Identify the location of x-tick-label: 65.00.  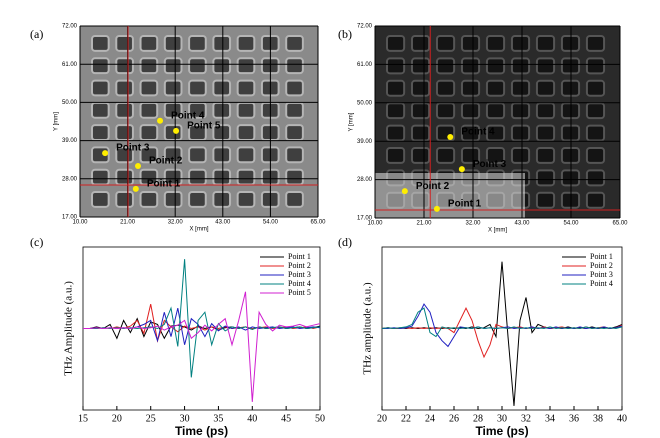
(318, 223).